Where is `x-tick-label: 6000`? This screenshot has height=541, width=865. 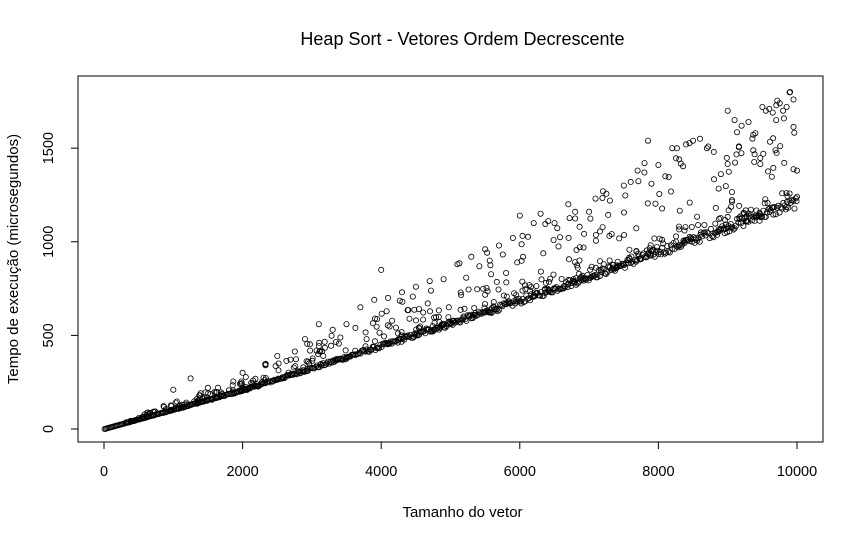
x-tick-label: 6000 is located at coordinates (520, 472).